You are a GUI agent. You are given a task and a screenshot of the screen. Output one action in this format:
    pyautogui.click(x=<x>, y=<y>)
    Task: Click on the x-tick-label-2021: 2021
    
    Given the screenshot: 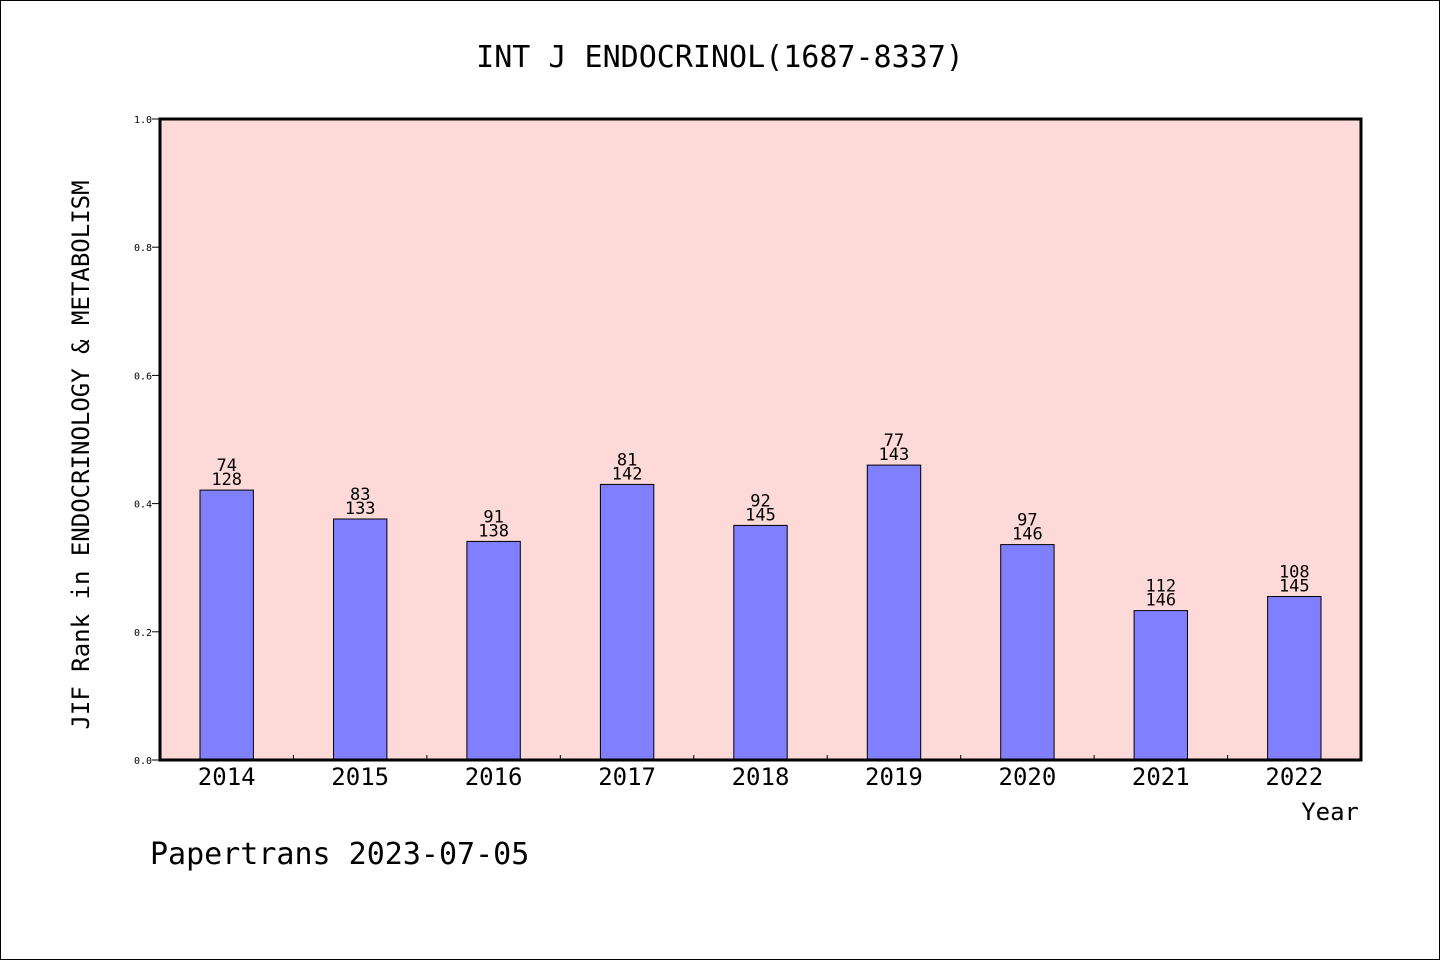 What is the action you would take?
    pyautogui.click(x=1161, y=777)
    